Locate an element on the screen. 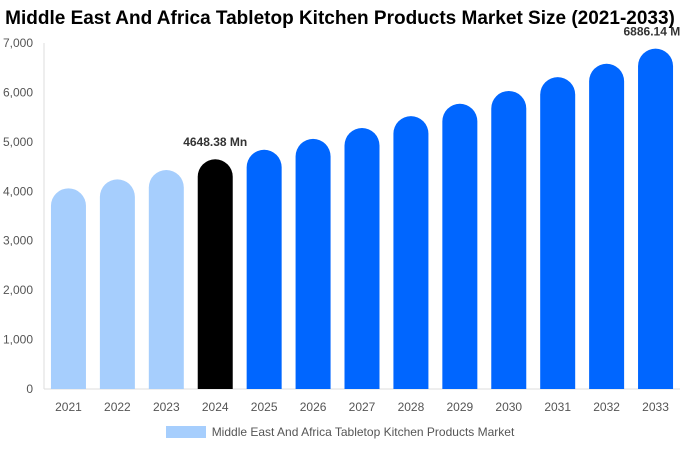 This screenshot has height=450, width=680. bar-2023 is located at coordinates (166, 279).